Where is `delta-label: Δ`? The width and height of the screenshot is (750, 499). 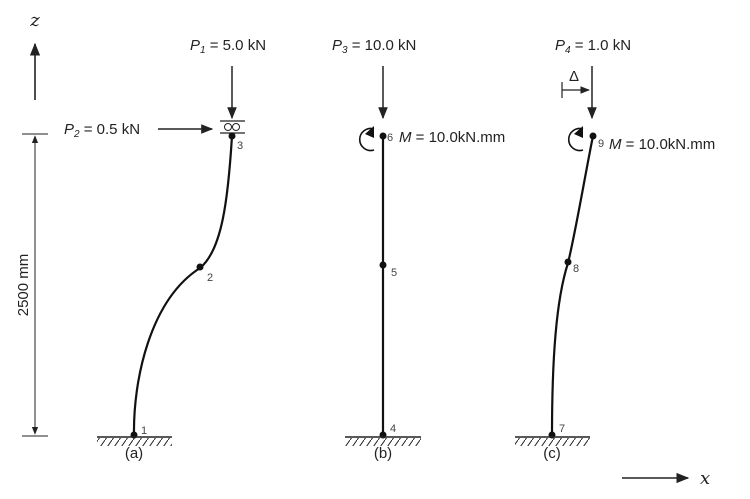 delta-label: Δ is located at coordinates (574, 76).